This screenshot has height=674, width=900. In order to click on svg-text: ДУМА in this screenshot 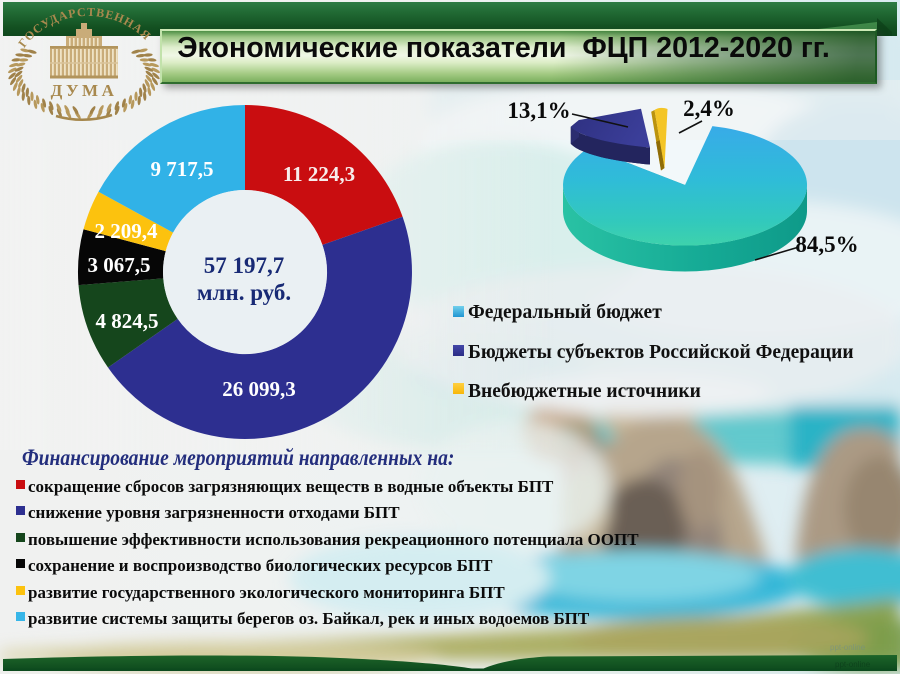, I will do `click(84, 90)`.